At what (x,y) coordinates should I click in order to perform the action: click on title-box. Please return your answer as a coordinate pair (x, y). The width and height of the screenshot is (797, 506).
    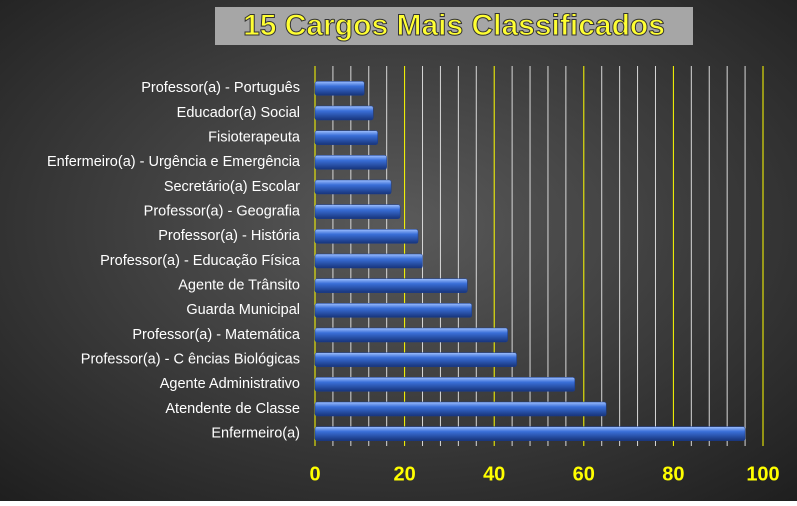
    Looking at the image, I should click on (454, 26).